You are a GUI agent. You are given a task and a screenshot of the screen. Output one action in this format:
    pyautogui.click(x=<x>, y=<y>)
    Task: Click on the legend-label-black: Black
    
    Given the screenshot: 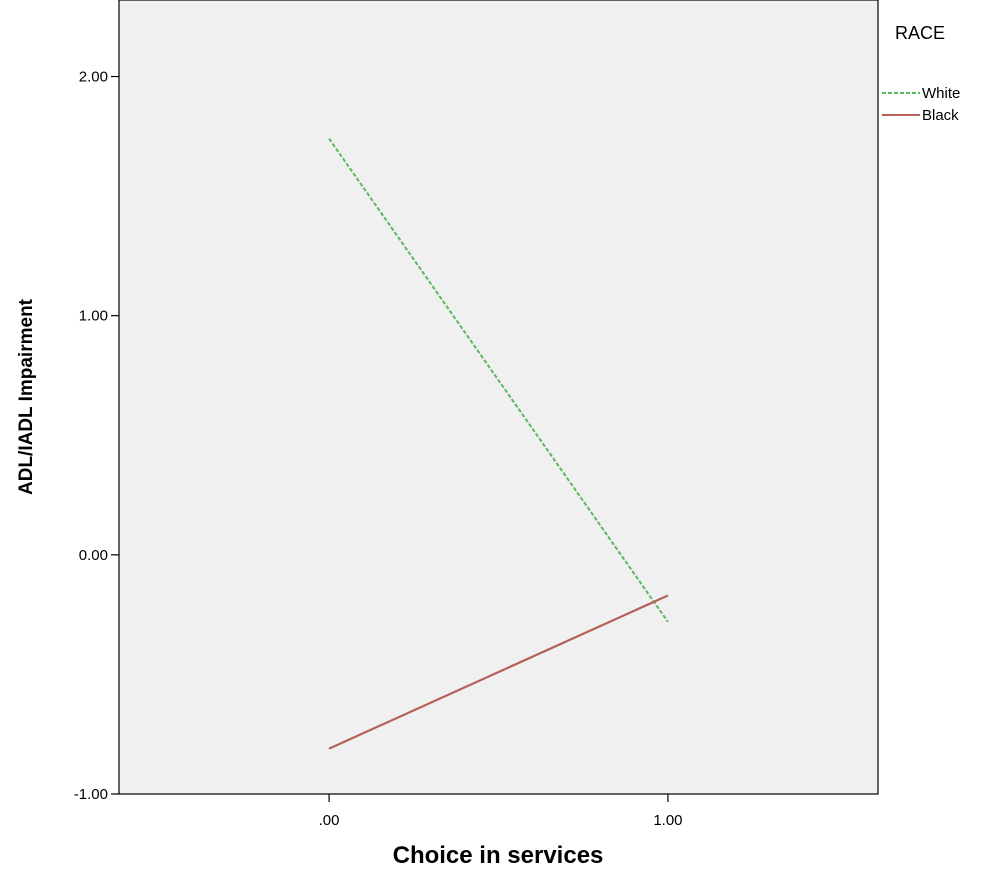 What is the action you would take?
    pyautogui.click(x=940, y=115)
    